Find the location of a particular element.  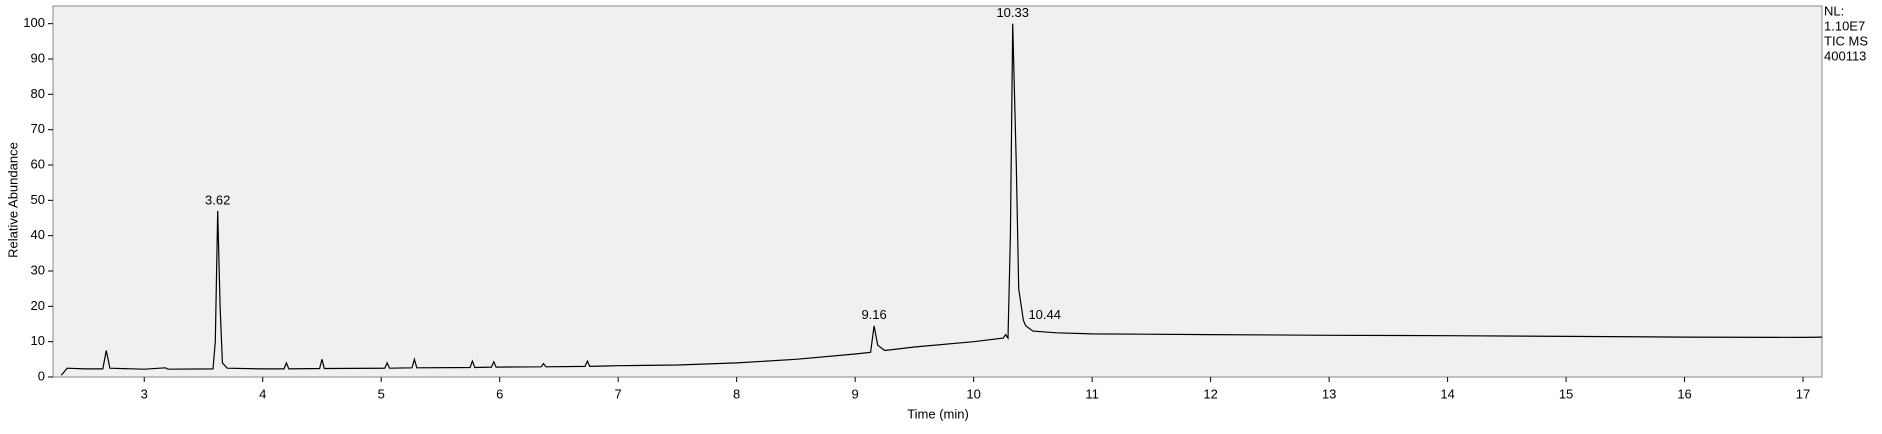

info-text: NL: is located at coordinates (1834, 10).